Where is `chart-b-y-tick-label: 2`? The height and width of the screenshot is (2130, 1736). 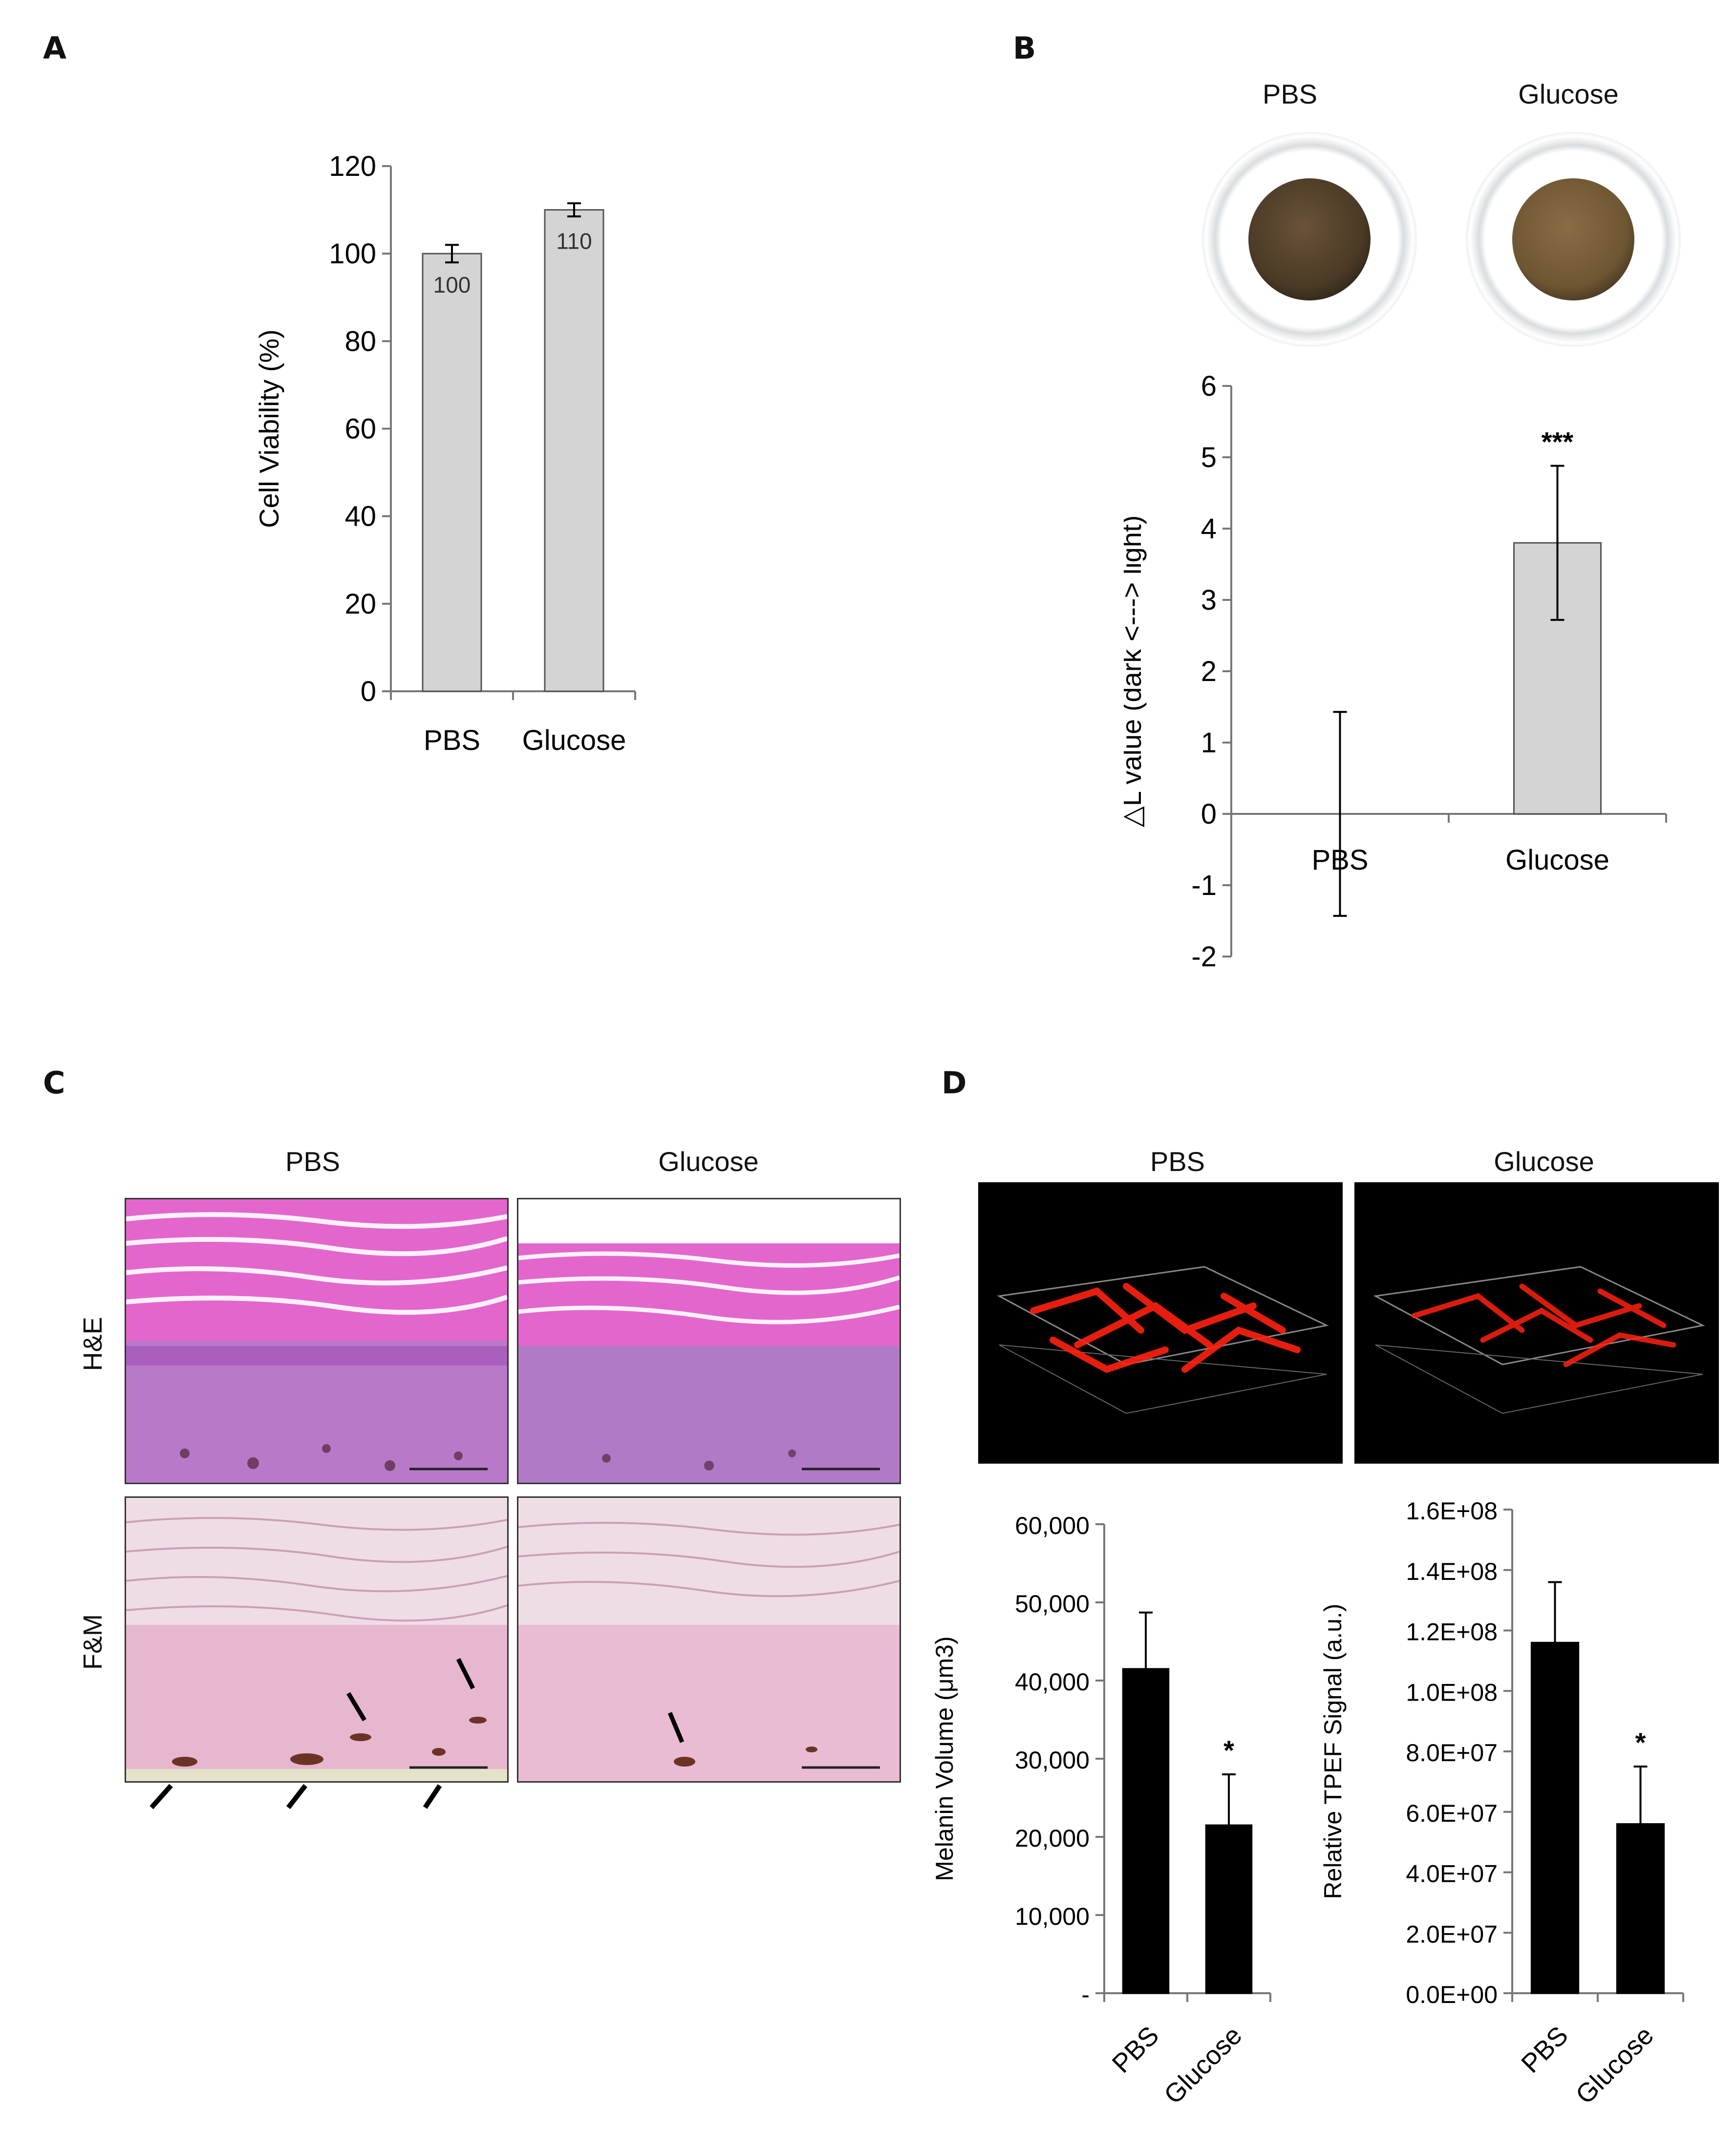
chart-b-y-tick-label: 2 is located at coordinates (1209, 671).